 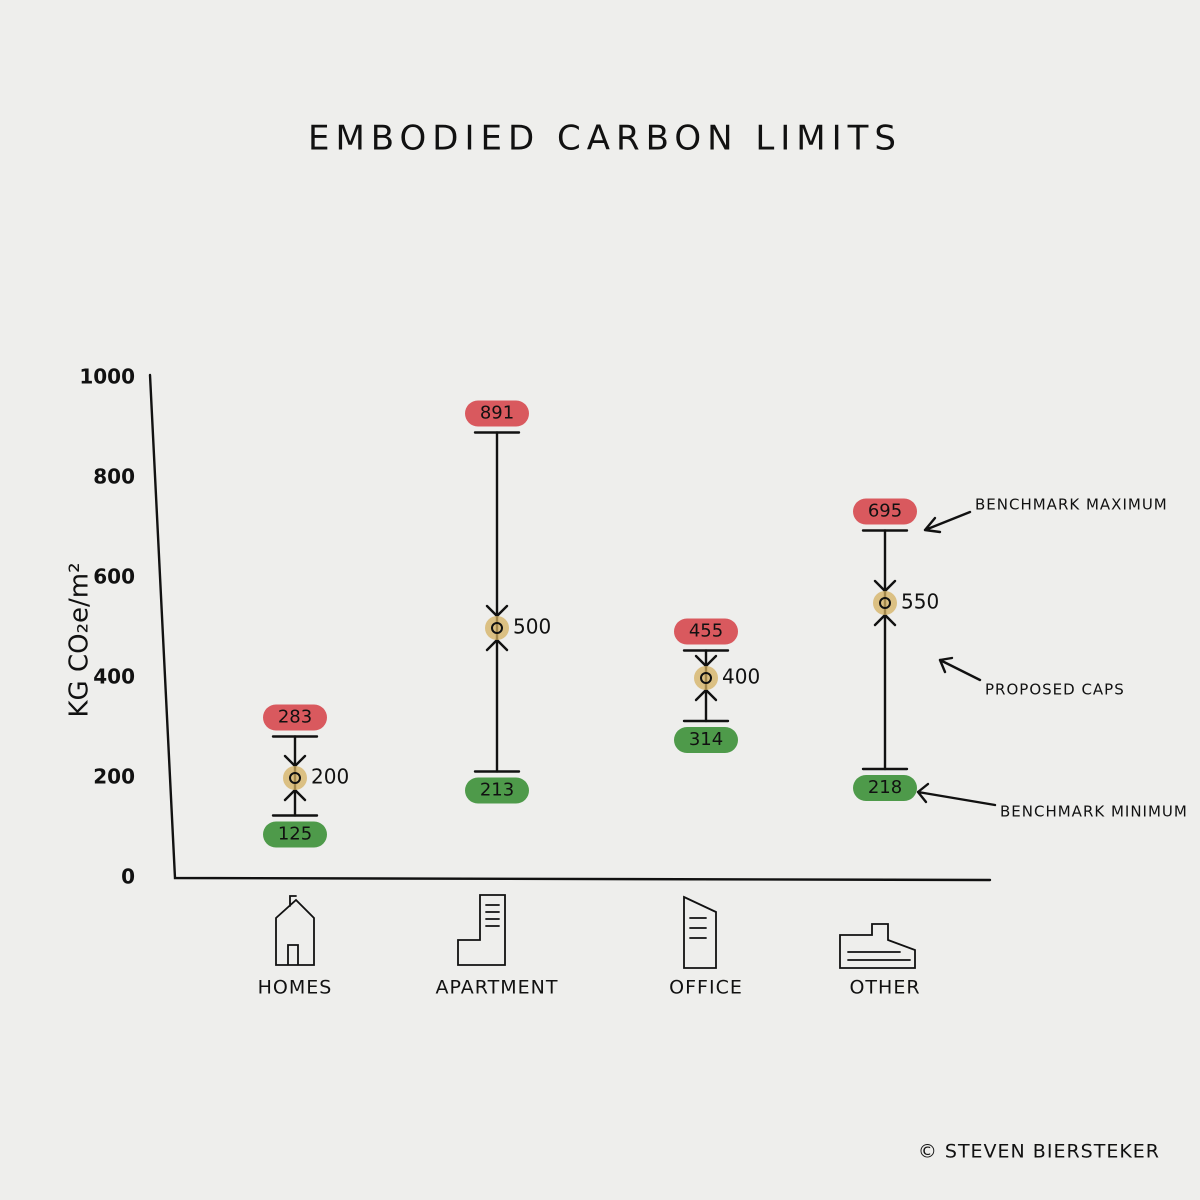 I want to click on y-tick-label: 400, so click(x=114, y=677).